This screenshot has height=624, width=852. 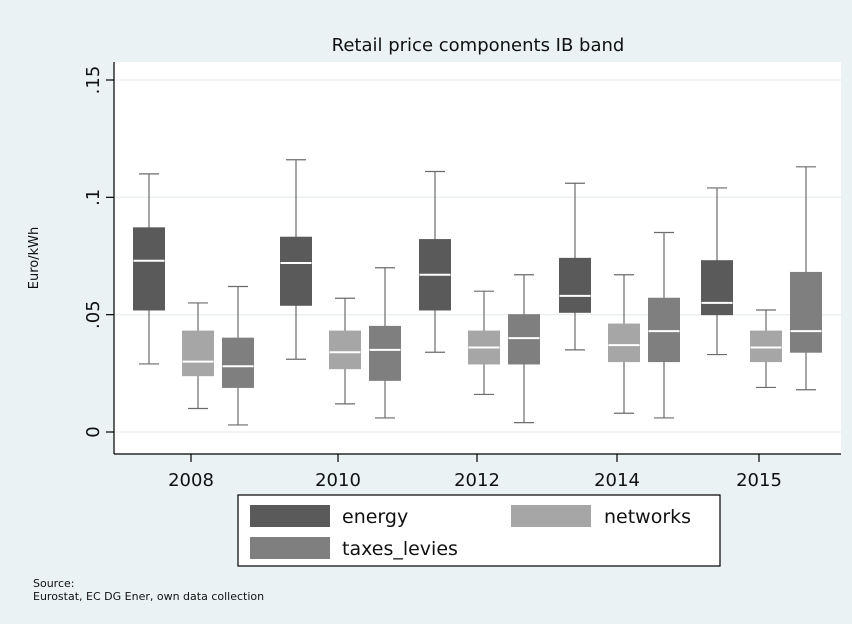 I want to click on x-tick-layer: 2008 2010 2012 2014 2015, so click(x=475, y=472).